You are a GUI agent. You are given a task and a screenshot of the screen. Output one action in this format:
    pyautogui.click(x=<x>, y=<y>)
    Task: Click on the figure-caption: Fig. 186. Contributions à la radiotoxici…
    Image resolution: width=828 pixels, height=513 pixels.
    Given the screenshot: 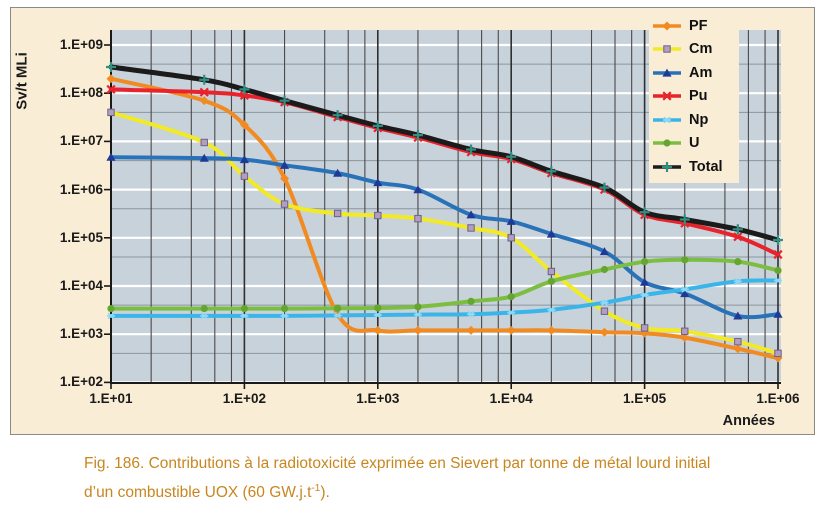 What is the action you would take?
    pyautogui.click(x=440, y=478)
    